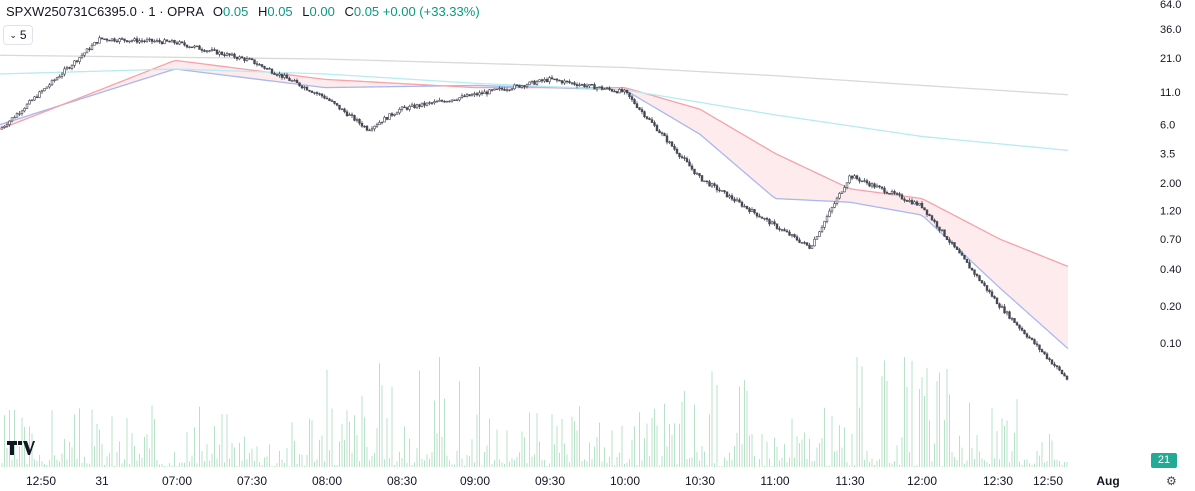  I want to click on time-tick-label: 11:30, so click(849, 481).